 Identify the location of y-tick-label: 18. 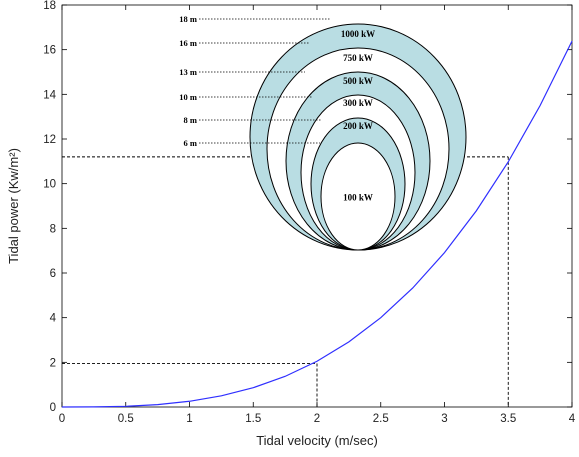
(49, 6).